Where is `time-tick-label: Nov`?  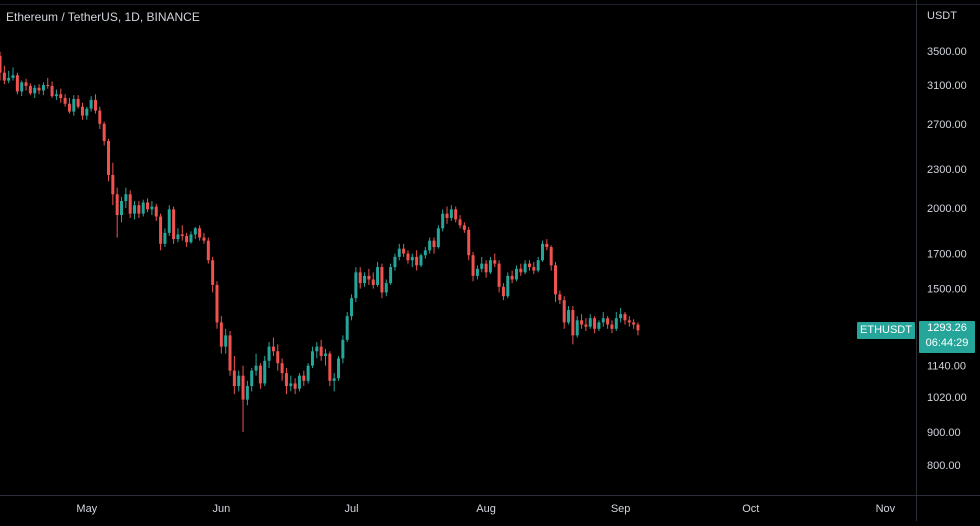
time-tick-label: Nov is located at coordinates (886, 509).